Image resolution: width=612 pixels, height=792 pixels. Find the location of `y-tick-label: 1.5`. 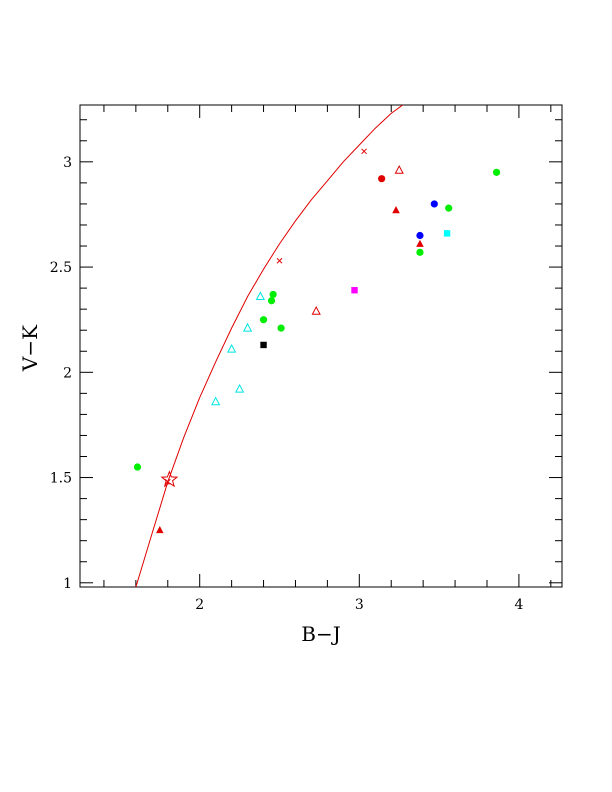

y-tick-label: 1.5 is located at coordinates (61, 479).